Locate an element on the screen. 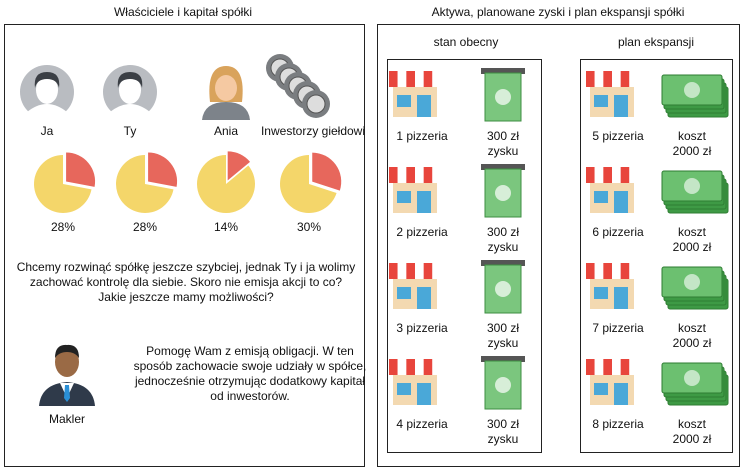  owner-label: Ty is located at coordinates (130, 131).